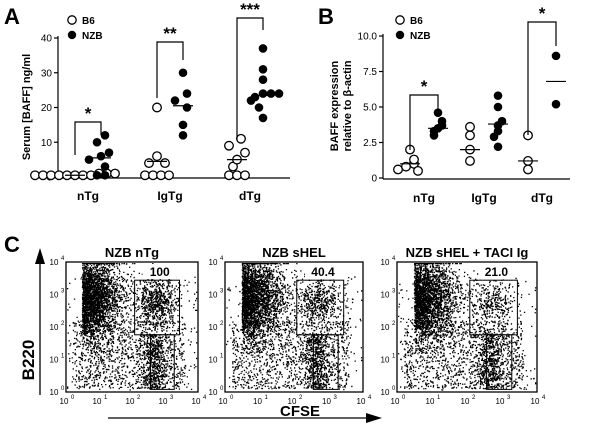 The height and width of the screenshot is (428, 590). What do you see at coordinates (556, 56) in the screenshot?
I see `b-point-nzb` at bounding box center [556, 56].